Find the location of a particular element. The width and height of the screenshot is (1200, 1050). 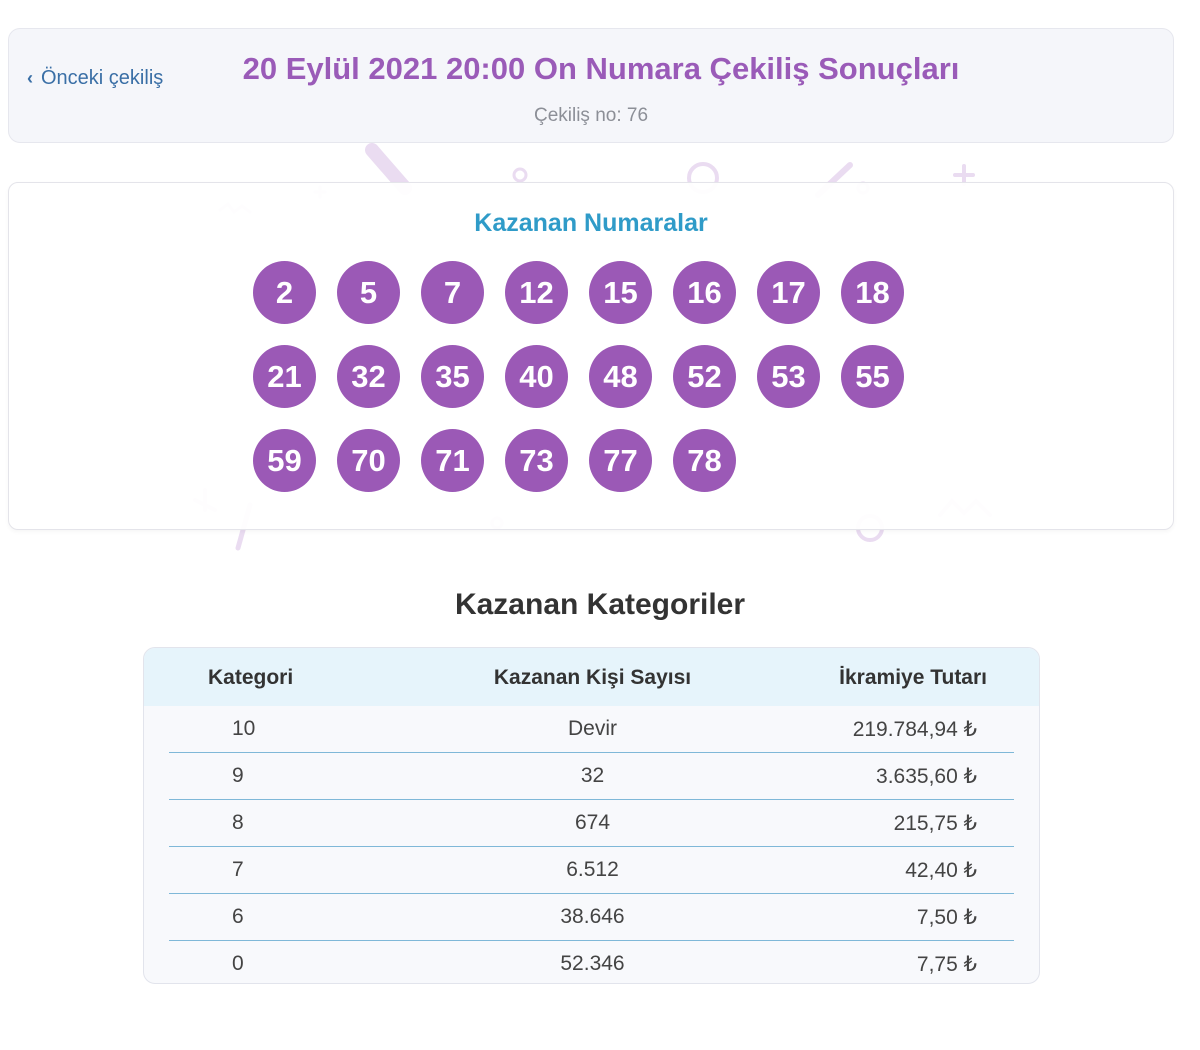

table-row: 8 674 215,75 ₺ is located at coordinates (591, 823).